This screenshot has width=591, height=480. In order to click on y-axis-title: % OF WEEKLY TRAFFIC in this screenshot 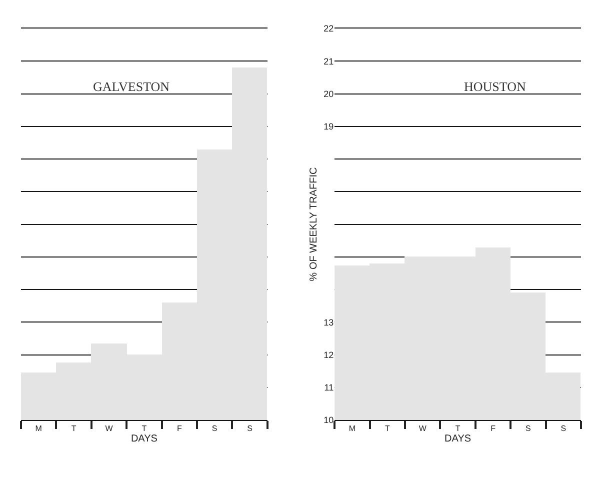, I will do `click(314, 224)`.